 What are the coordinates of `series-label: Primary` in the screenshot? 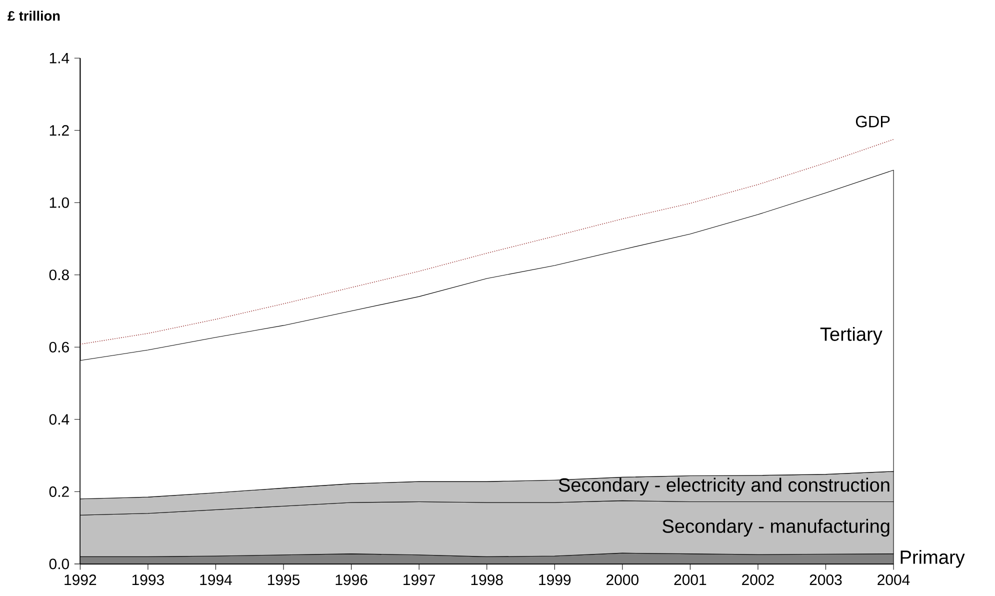 It's located at (932, 559).